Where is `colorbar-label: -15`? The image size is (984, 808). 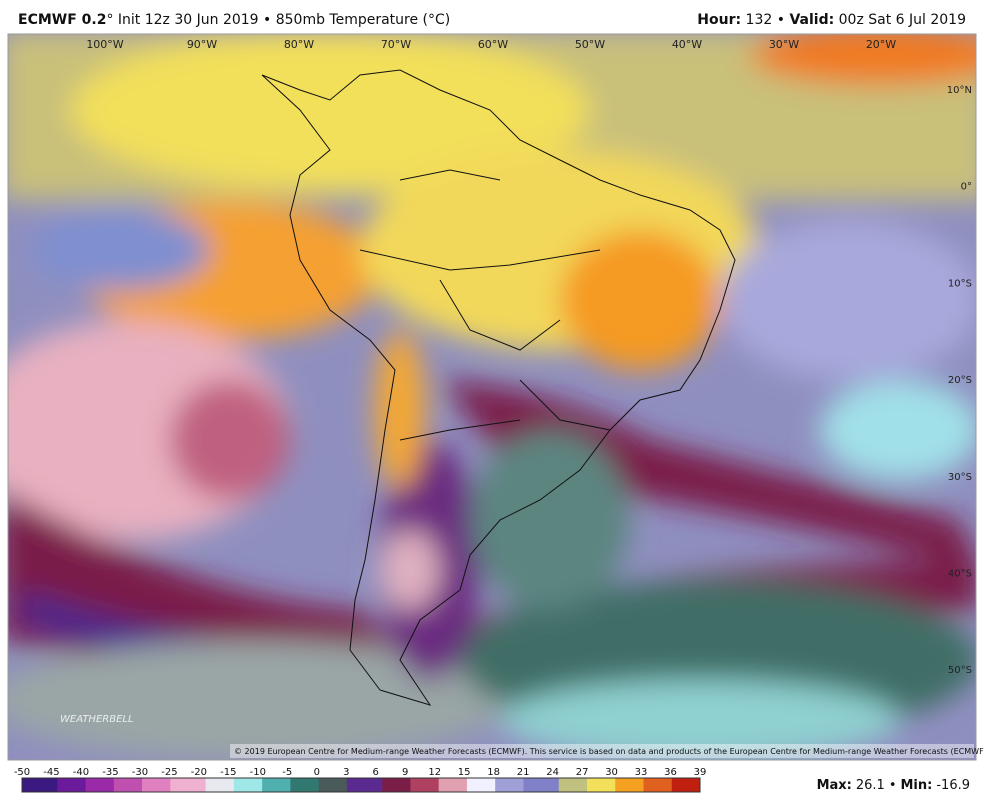
colorbar-label: -15 is located at coordinates (228, 772).